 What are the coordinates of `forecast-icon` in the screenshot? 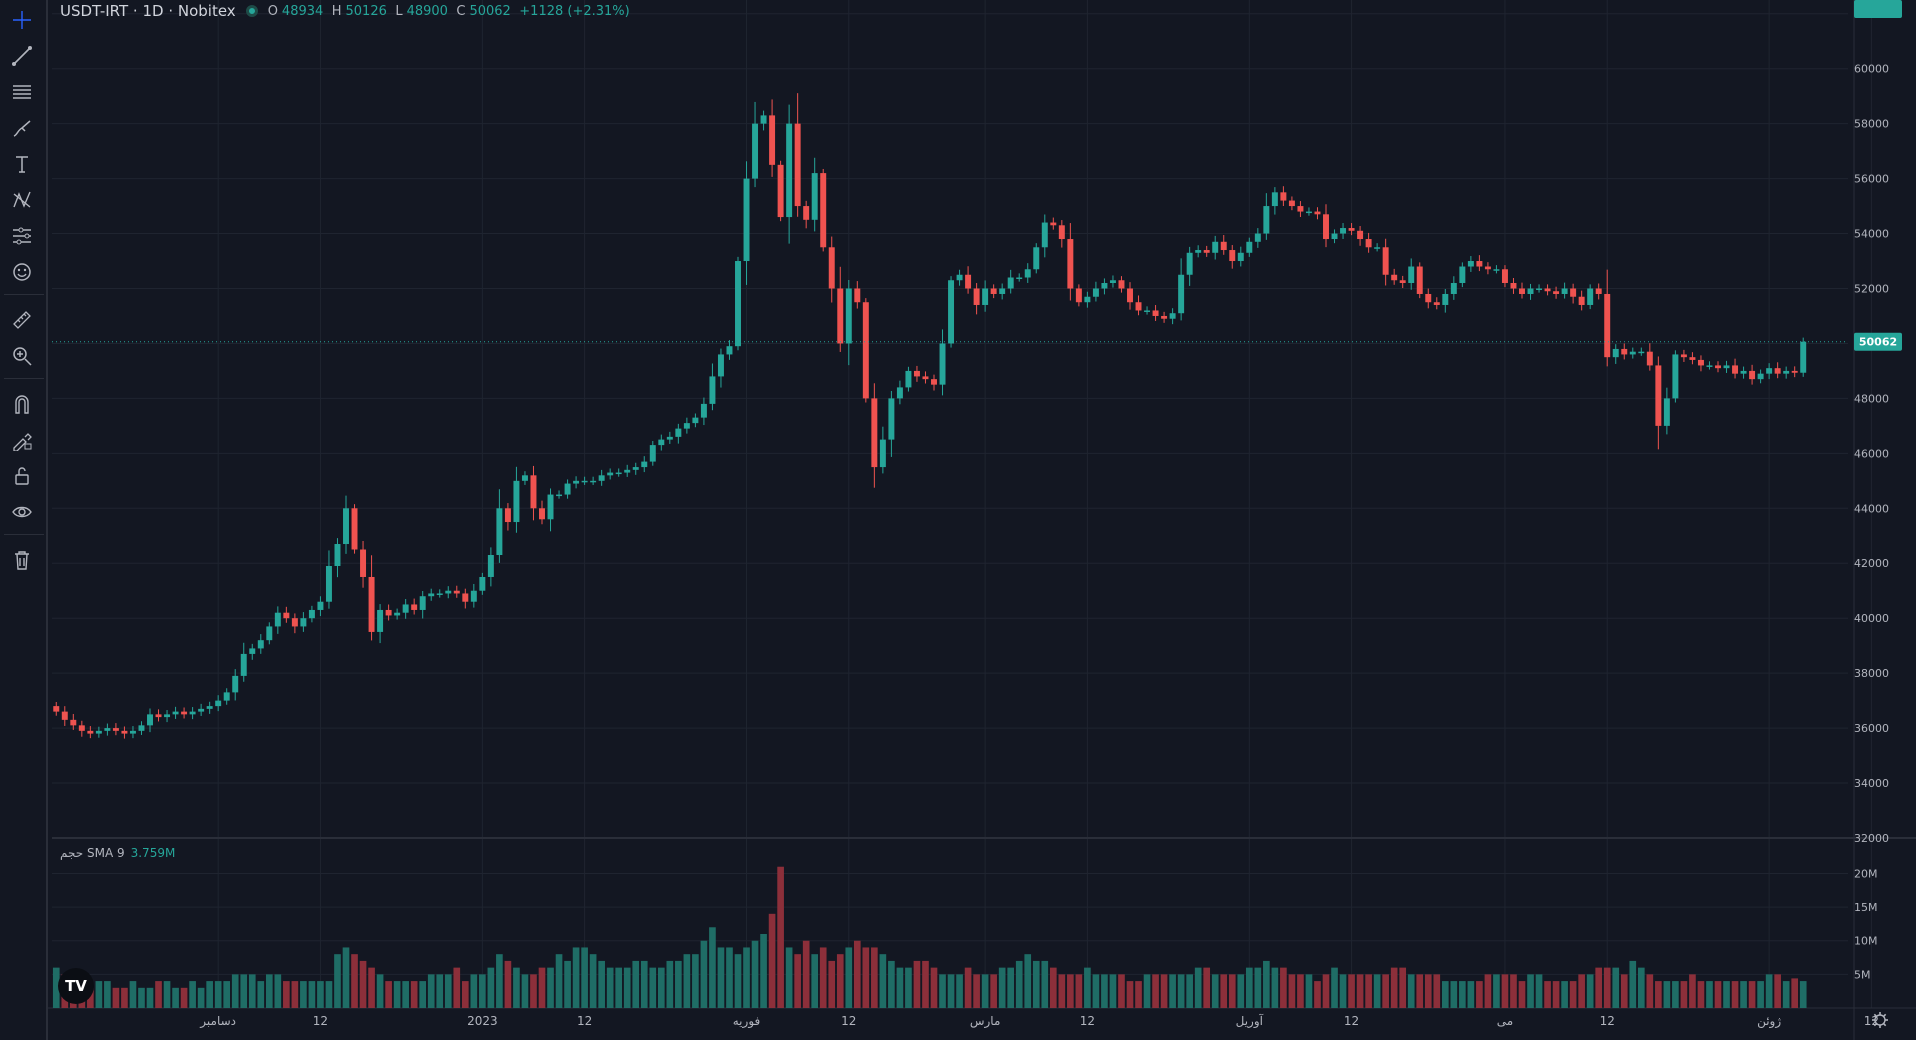 It's located at (22, 236).